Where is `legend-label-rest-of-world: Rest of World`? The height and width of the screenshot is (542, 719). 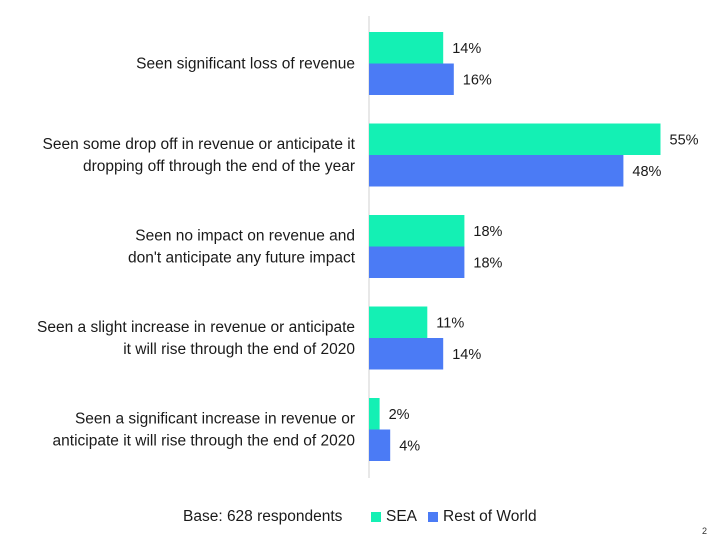 legend-label-rest-of-world: Rest of World is located at coordinates (490, 516).